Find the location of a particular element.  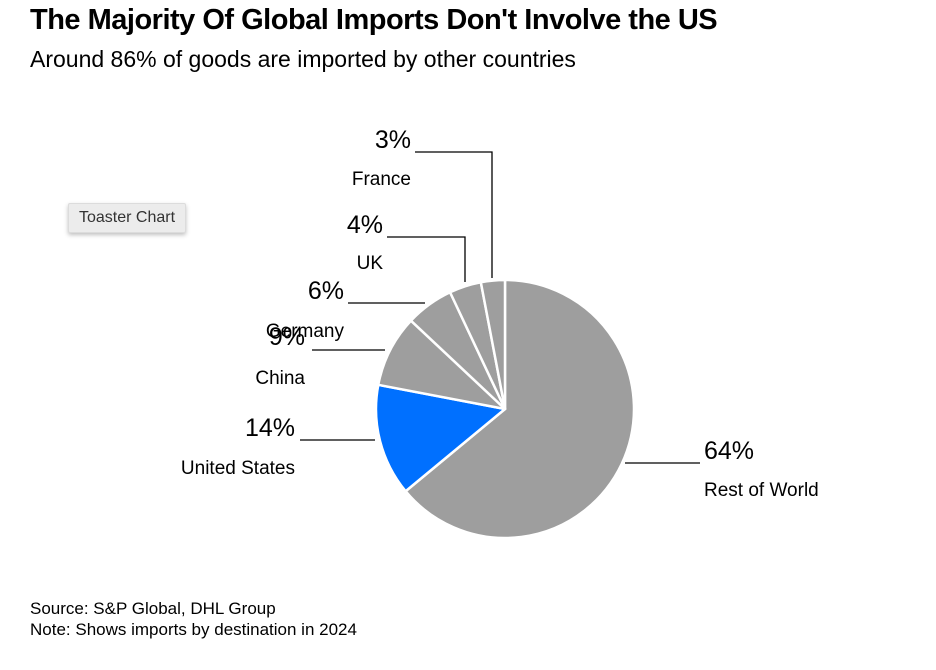

category-label-france: France is located at coordinates (381, 179).